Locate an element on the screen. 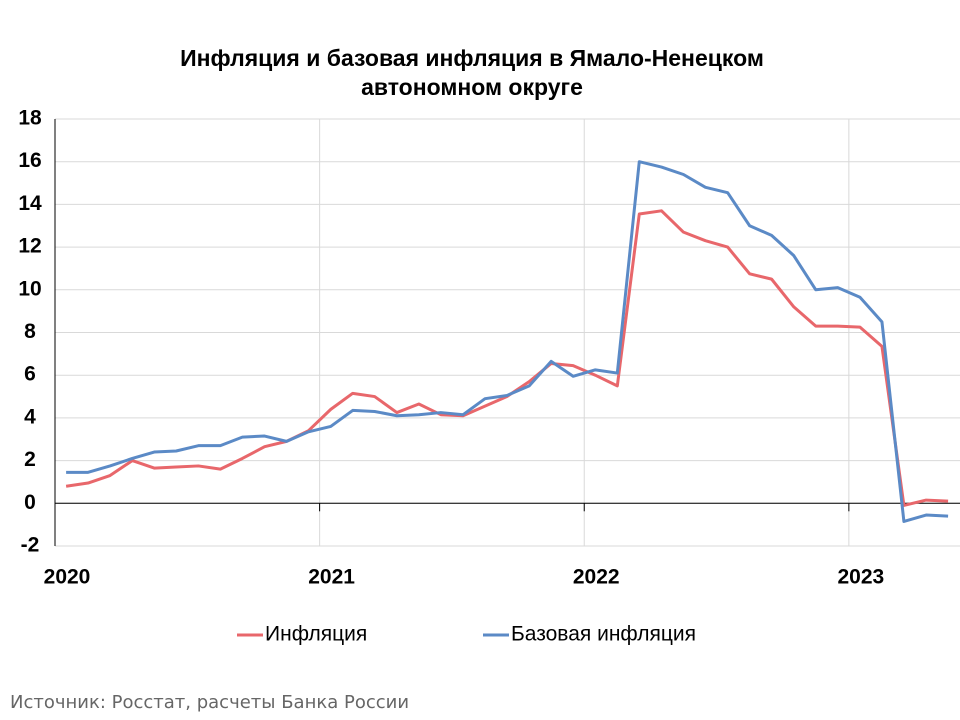 This screenshot has height=720, width=960. y-tick-label: 0 is located at coordinates (30, 502).